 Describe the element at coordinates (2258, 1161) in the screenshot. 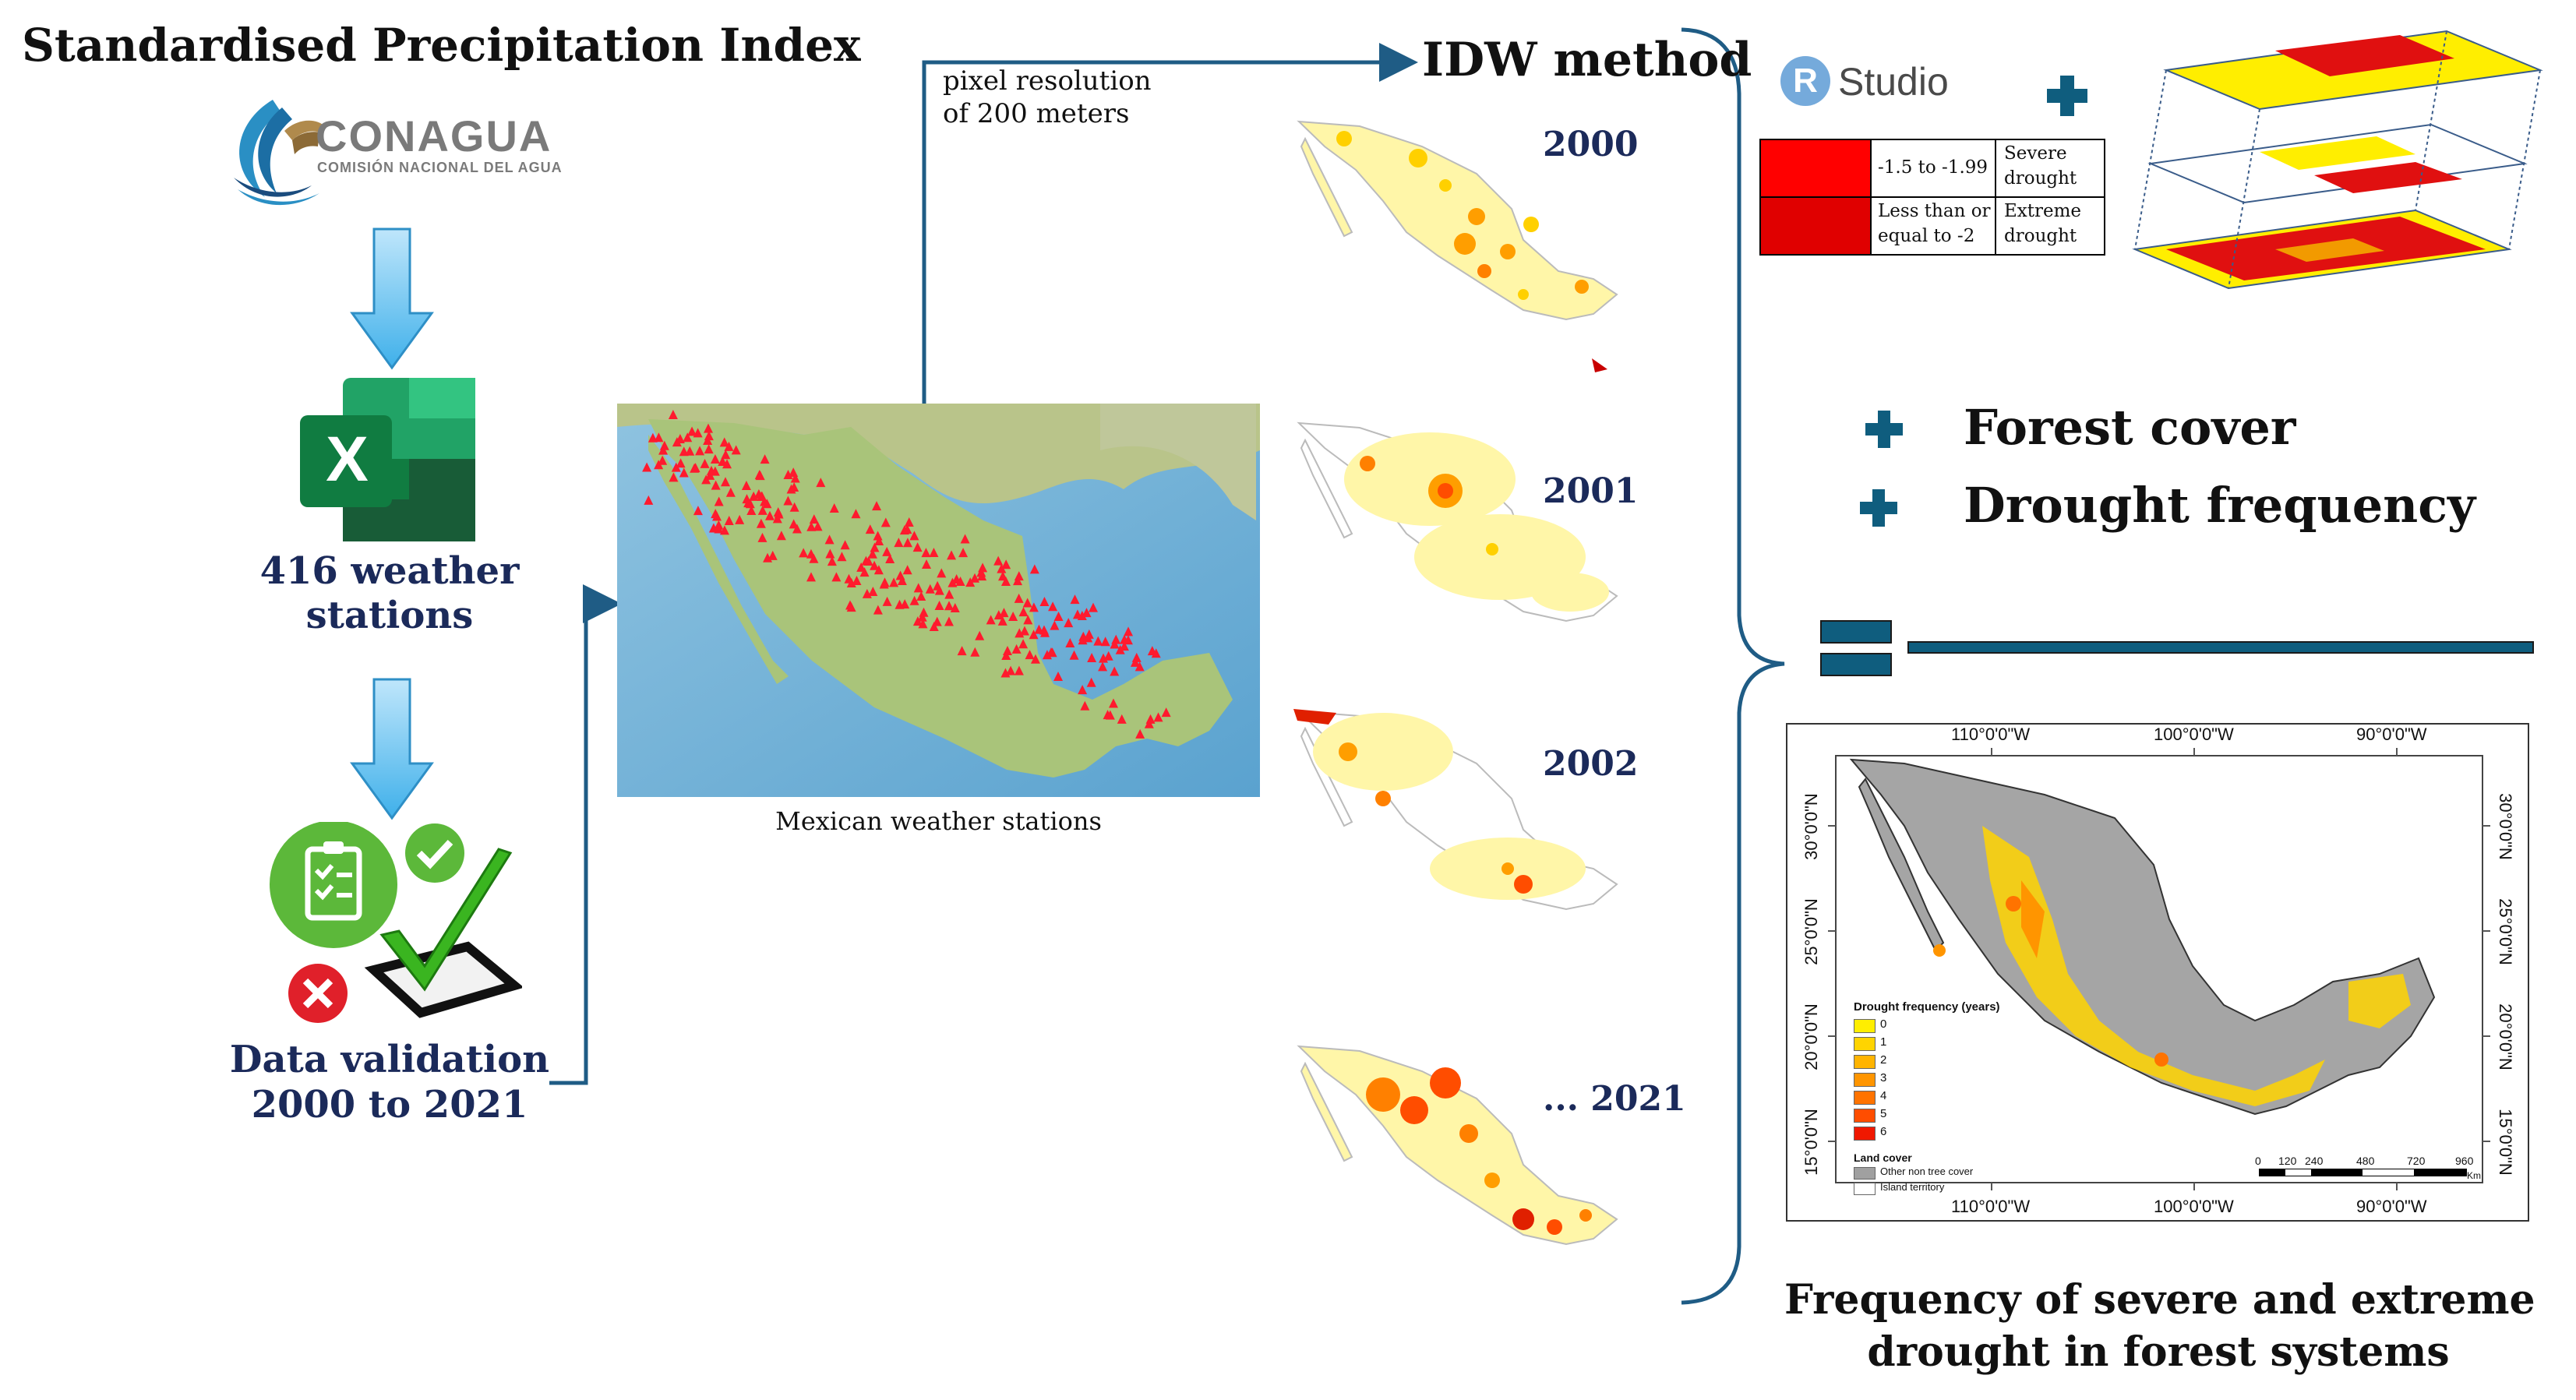

I see `scale-label: 0` at that location.